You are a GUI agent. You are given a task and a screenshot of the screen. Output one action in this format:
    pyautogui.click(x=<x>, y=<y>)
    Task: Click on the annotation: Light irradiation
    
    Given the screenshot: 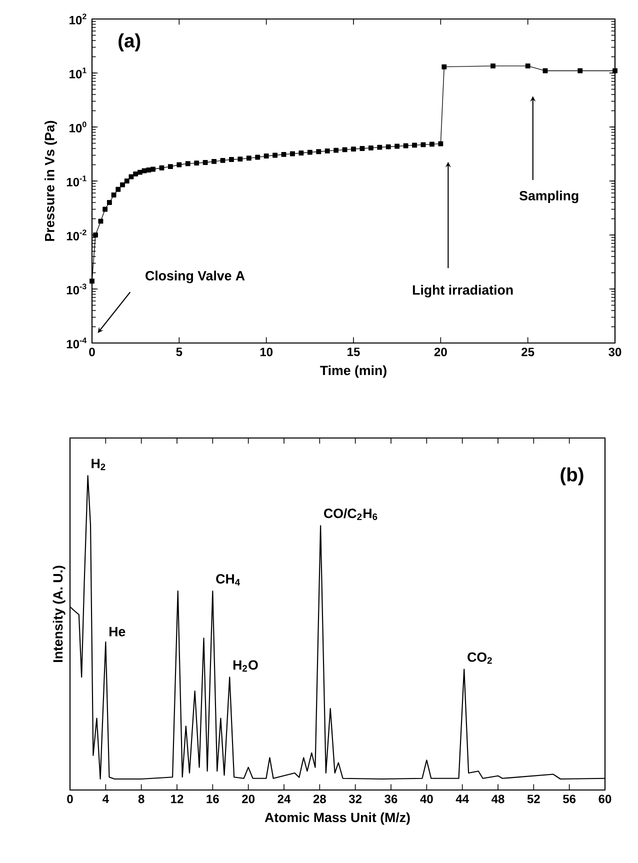 What is the action you would take?
    pyautogui.click(x=462, y=291)
    